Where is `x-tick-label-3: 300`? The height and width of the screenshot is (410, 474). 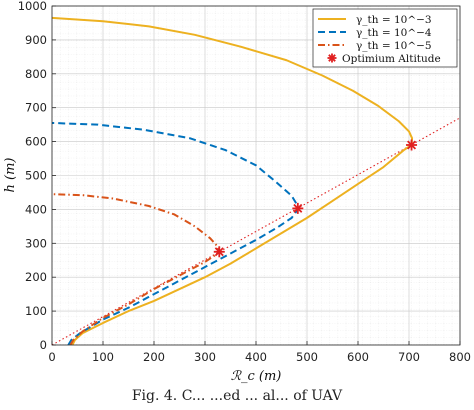
x-tick-label-3: 300 is located at coordinates (205, 357).